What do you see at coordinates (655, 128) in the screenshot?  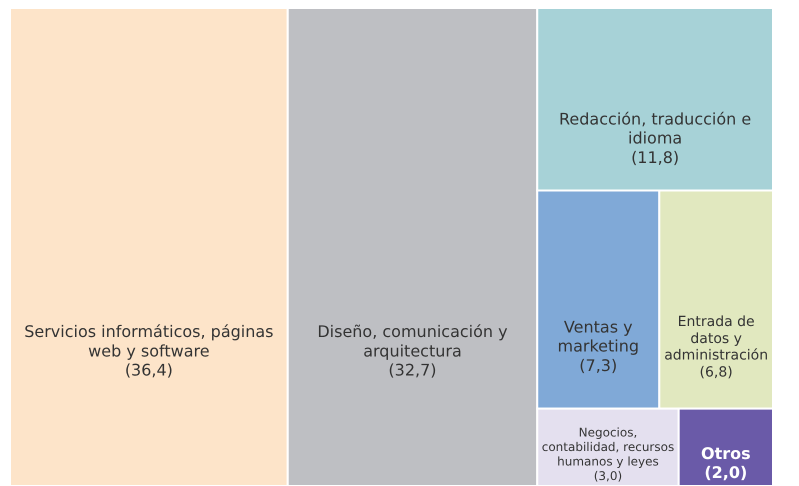 I see `category-label: Redacción, traducción e idioma` at bounding box center [655, 128].